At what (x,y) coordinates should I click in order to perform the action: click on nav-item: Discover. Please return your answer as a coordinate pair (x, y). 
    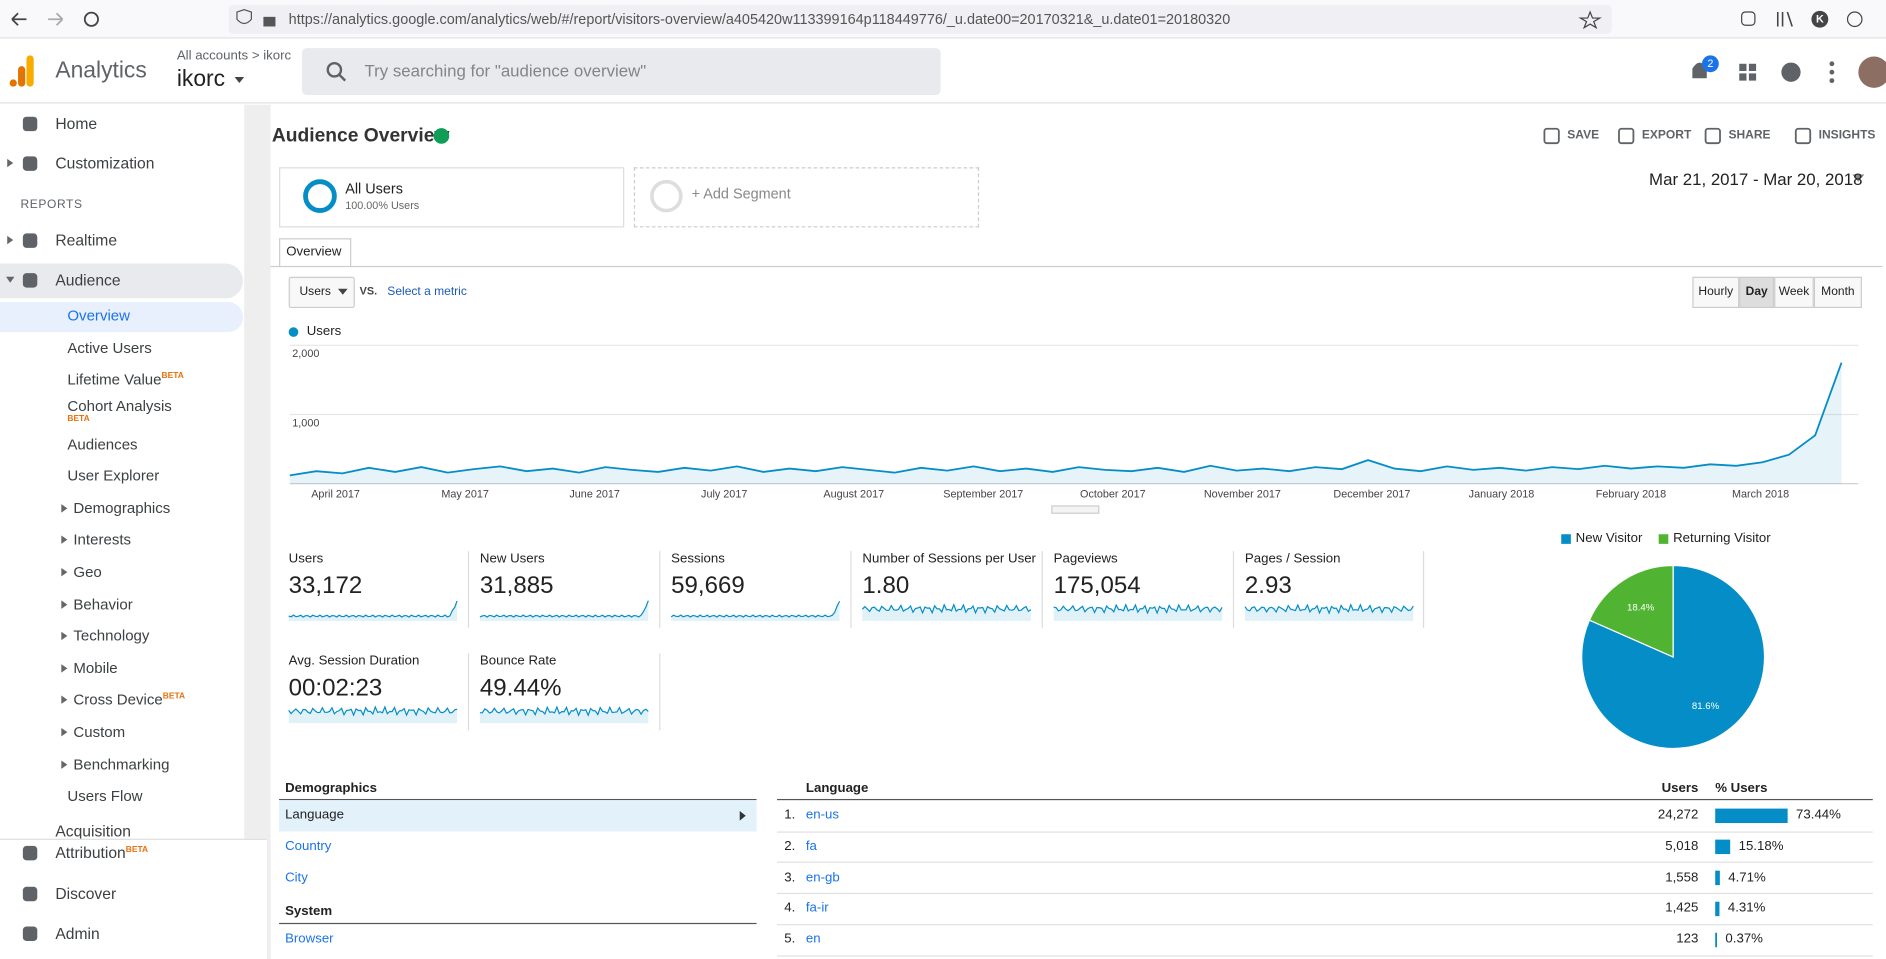
    Looking at the image, I should click on (86, 893).